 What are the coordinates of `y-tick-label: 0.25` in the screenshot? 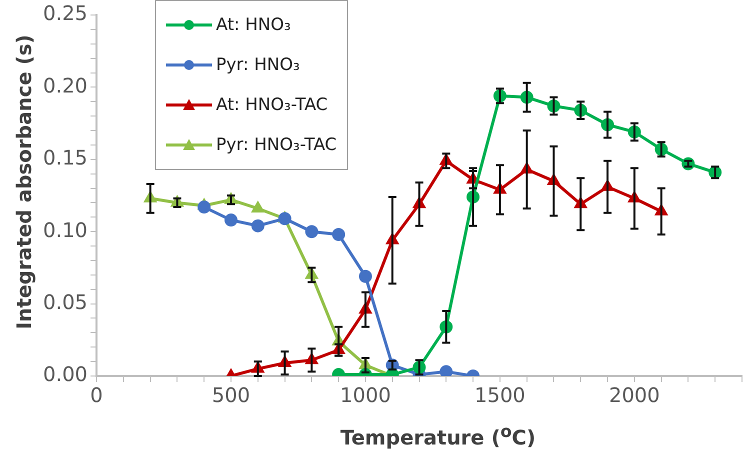 It's located at (65, 13).